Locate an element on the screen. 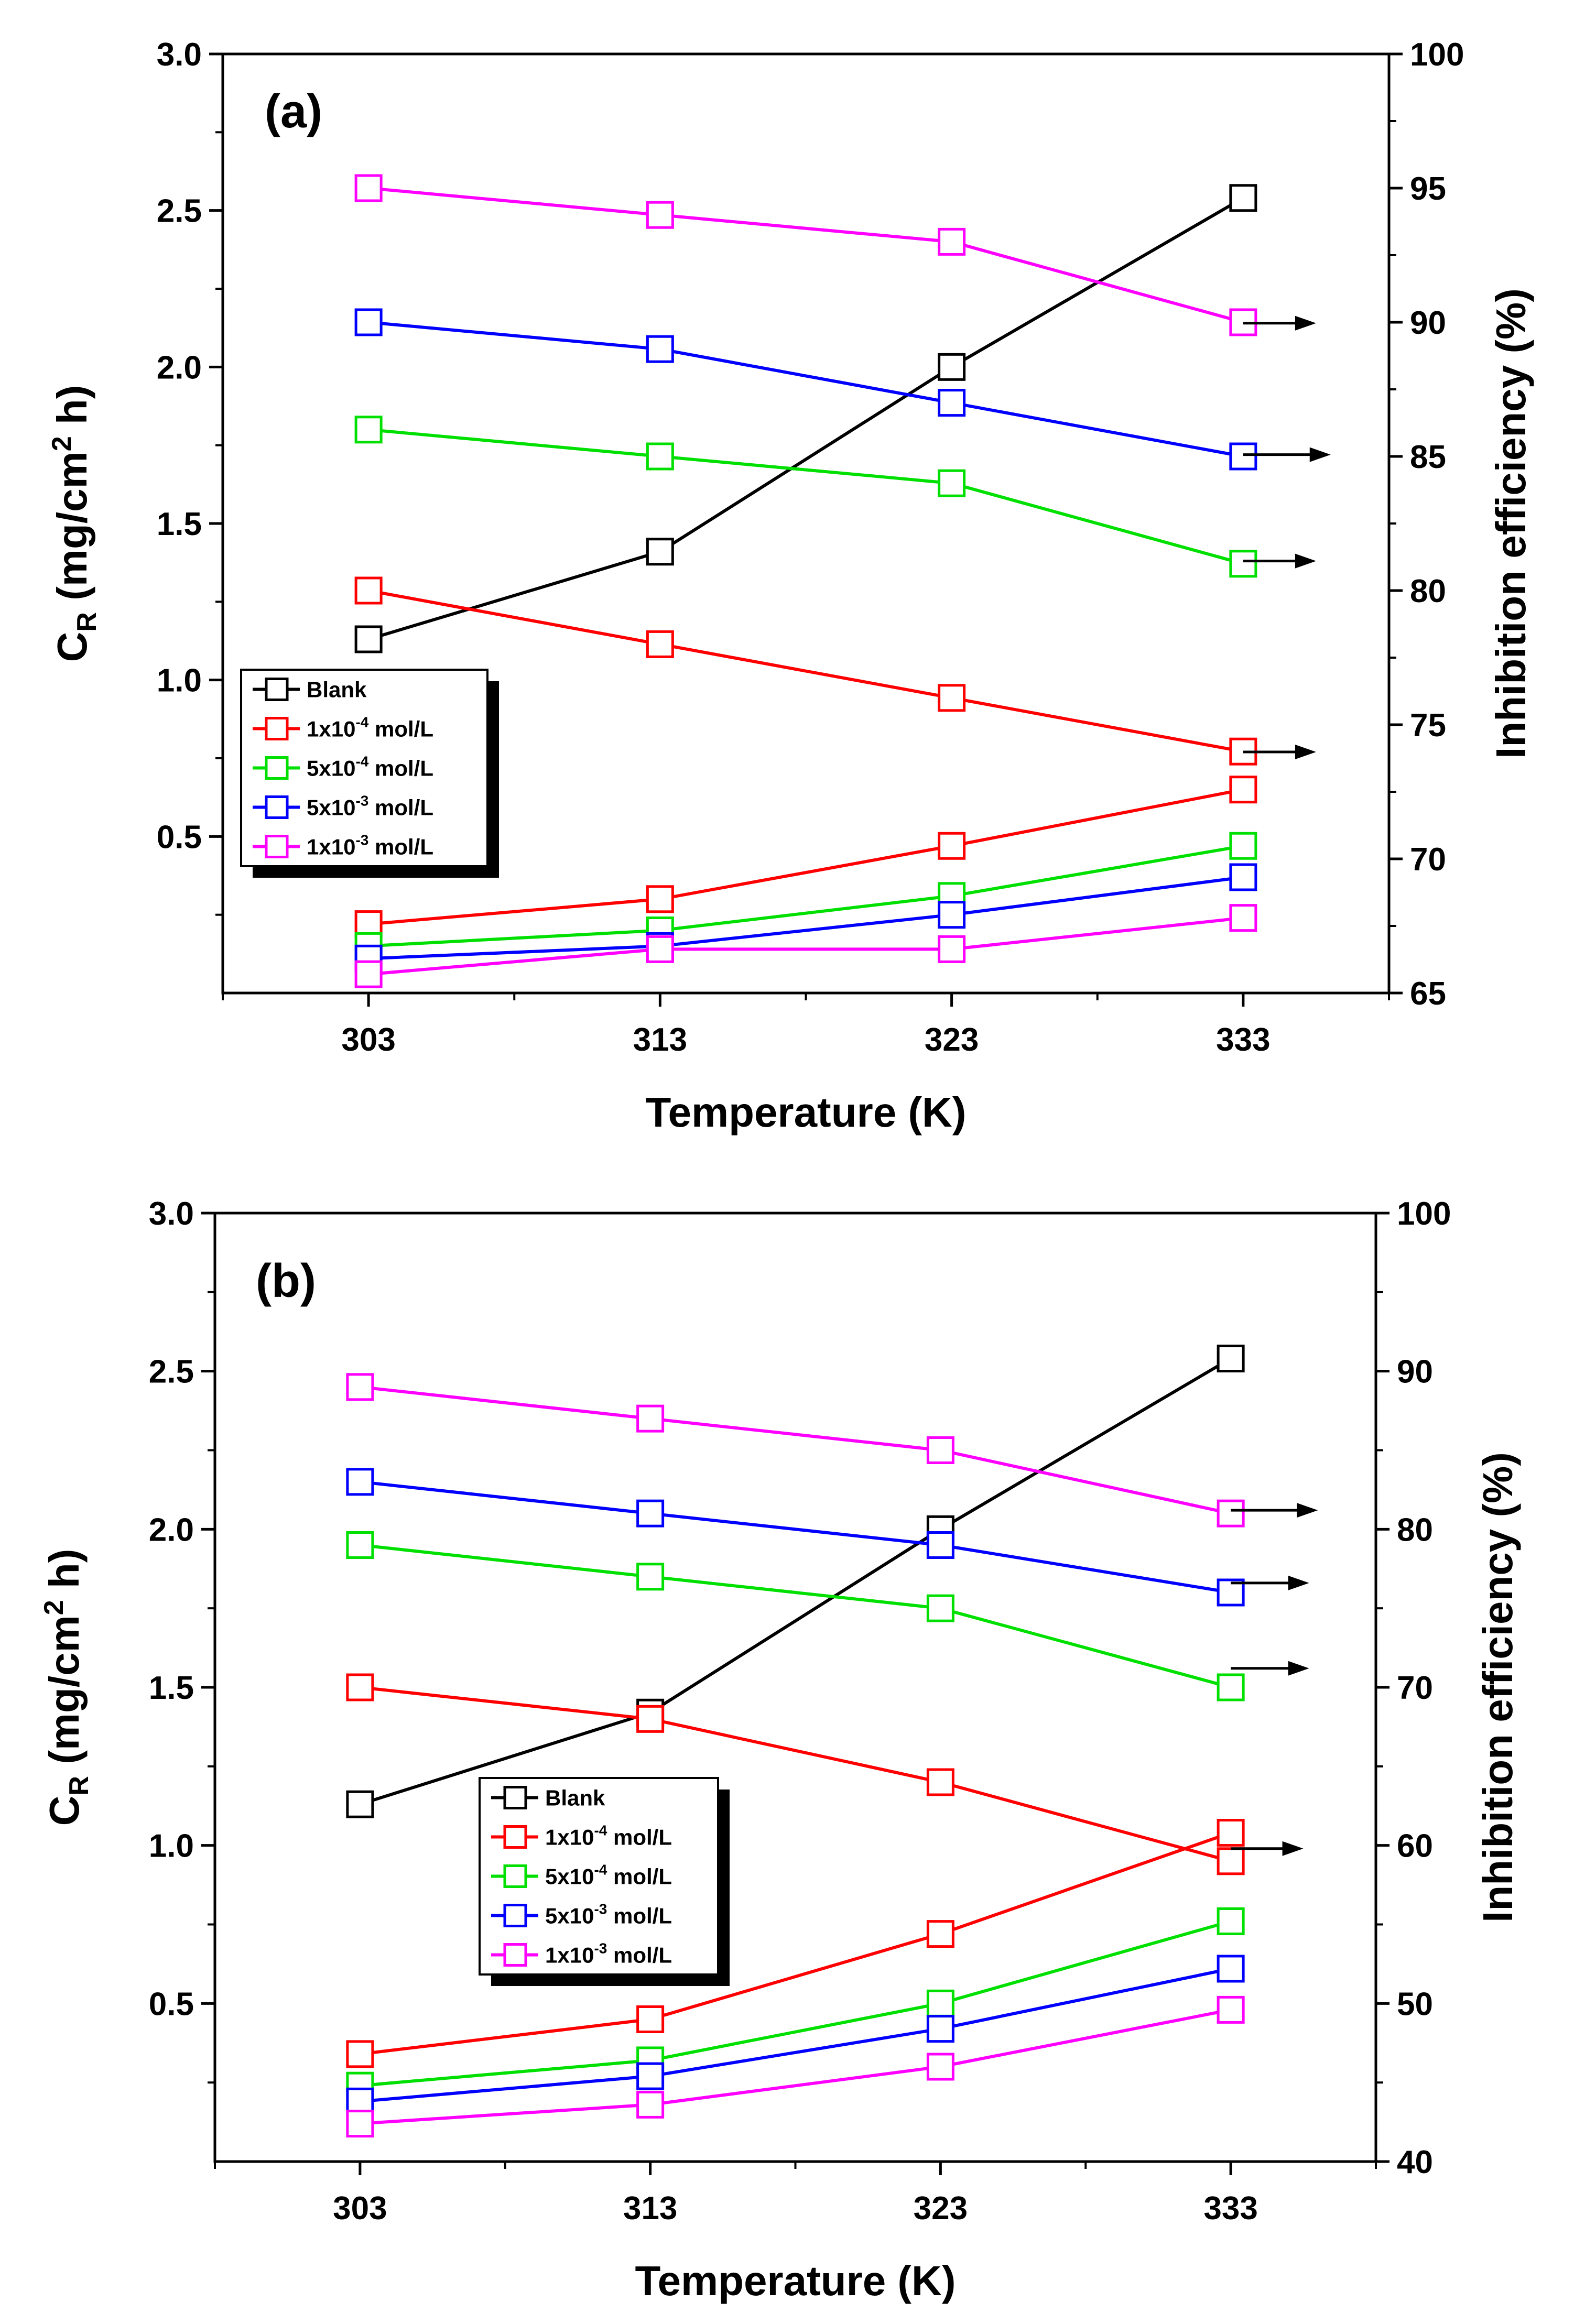 This screenshot has width=1574, height=2324. right-tick-label: 40 is located at coordinates (1415, 2162).